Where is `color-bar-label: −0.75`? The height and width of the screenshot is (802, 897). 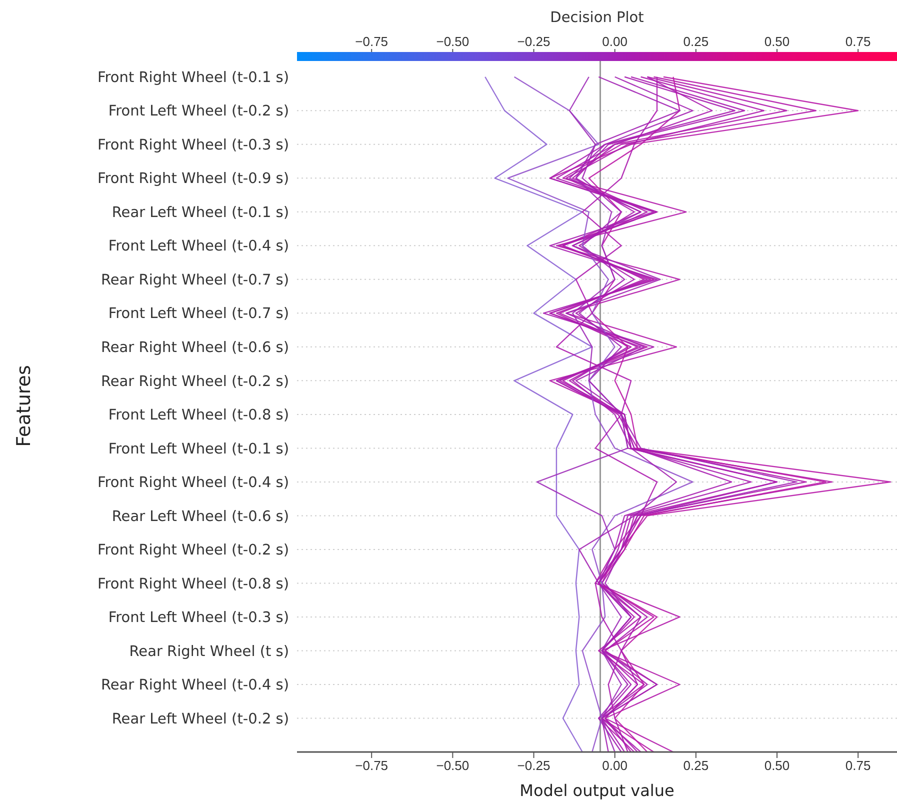 color-bar-label: −0.75 is located at coordinates (371, 41).